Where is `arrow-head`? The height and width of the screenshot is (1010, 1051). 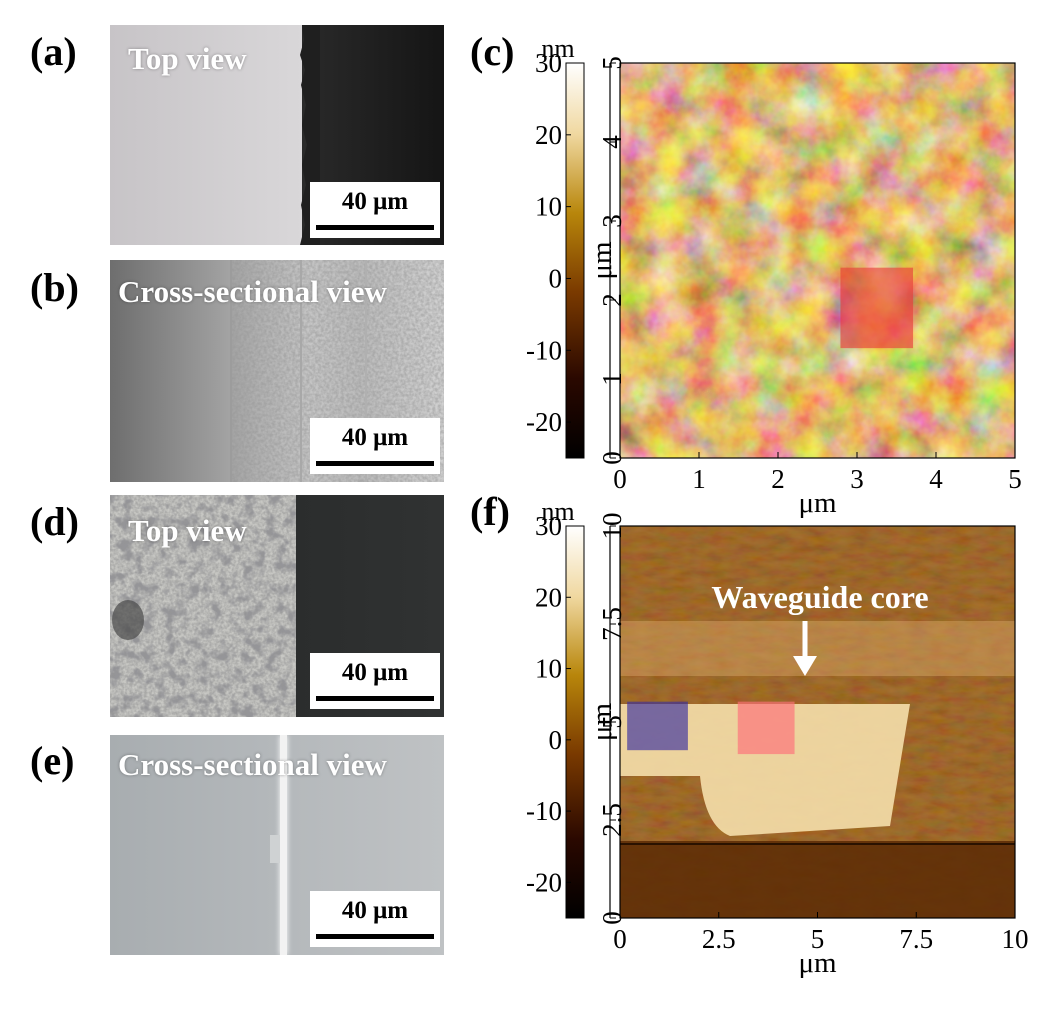
arrow-head is located at coordinates (805, 666).